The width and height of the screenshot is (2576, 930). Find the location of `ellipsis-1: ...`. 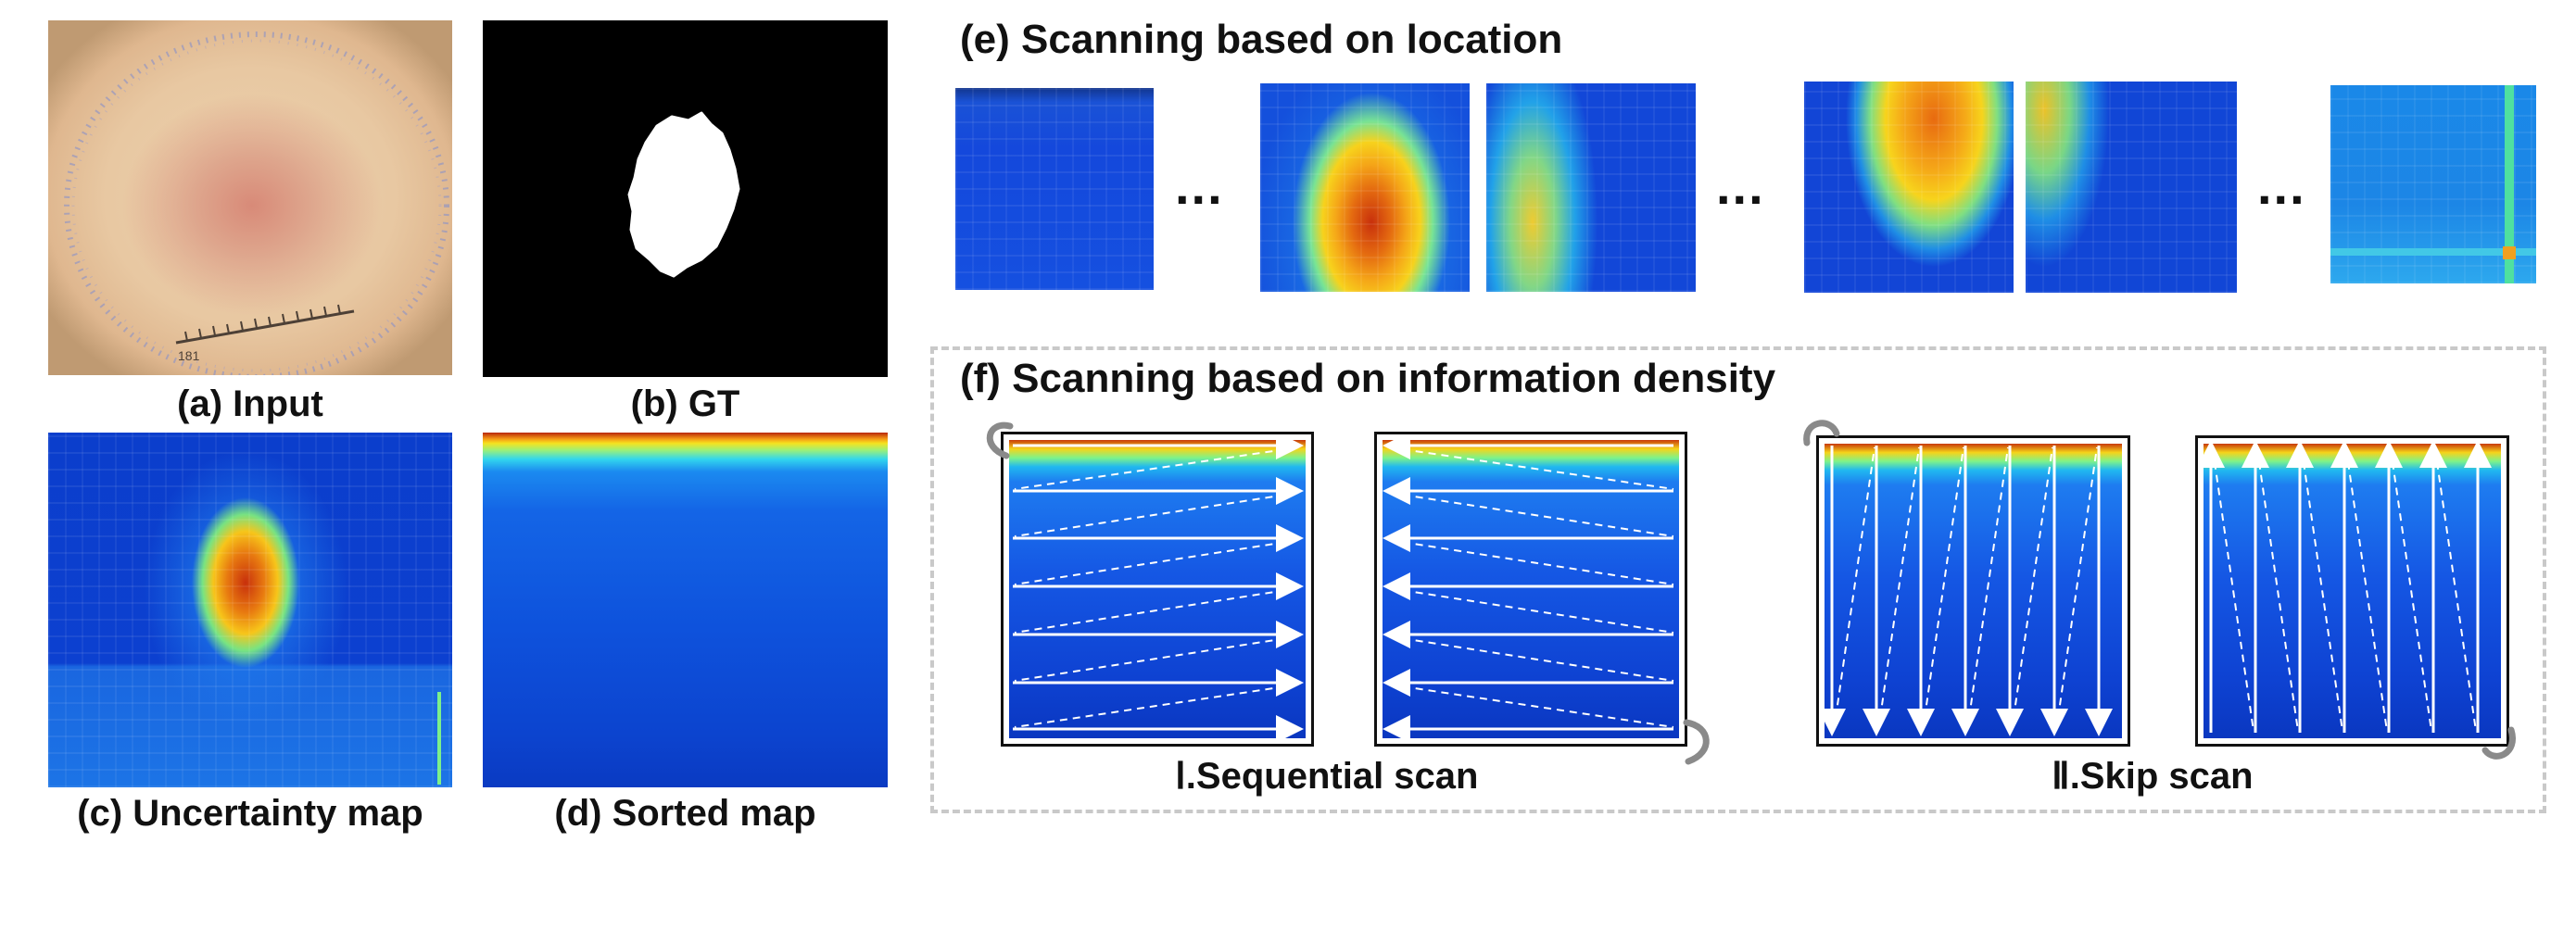

ellipsis-1: ... is located at coordinates (1199, 186).